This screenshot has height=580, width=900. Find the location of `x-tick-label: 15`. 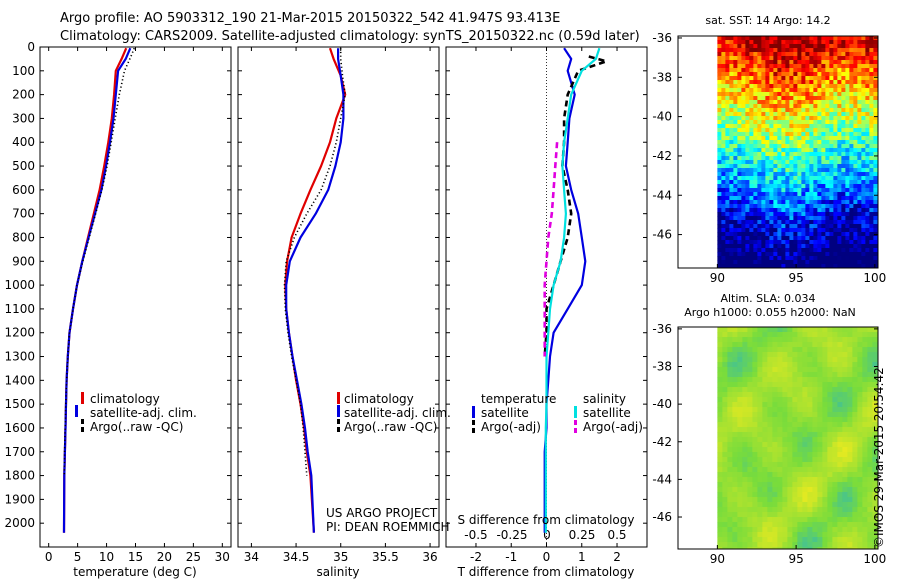

x-tick-label: 15 is located at coordinates (135, 557).